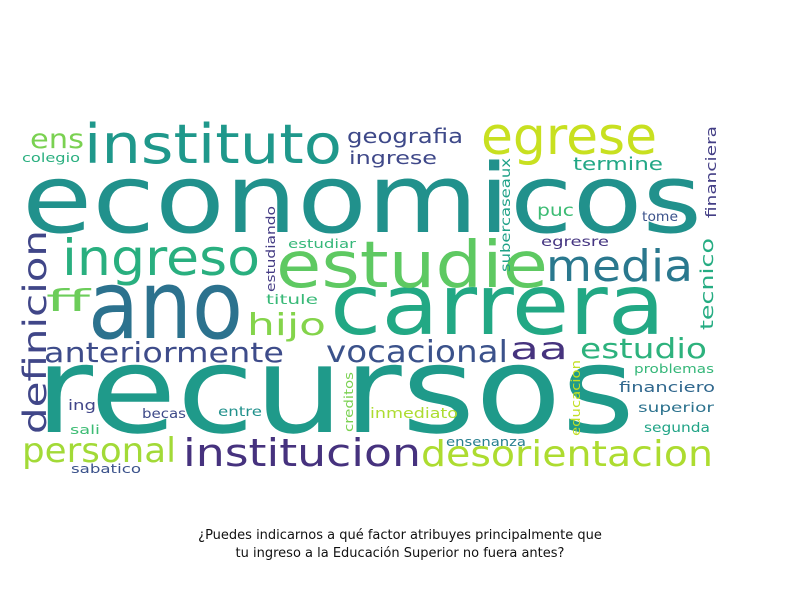  Describe the element at coordinates (286, 325) in the screenshot. I see `word-hijo: hijo` at that location.